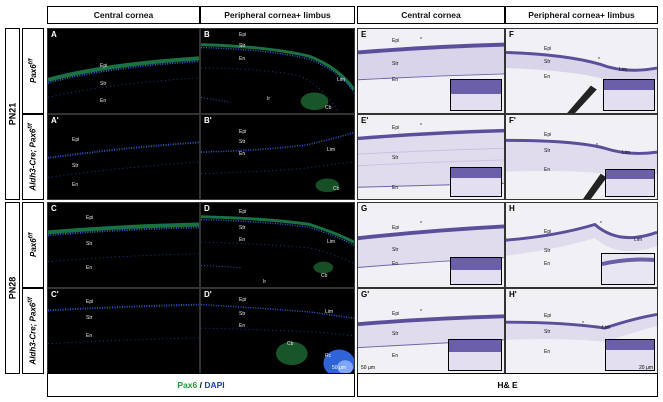 Image resolution: width=663 pixels, height=402 pixels. What do you see at coordinates (365, 294) in the screenshot?
I see `panel-label: G'` at bounding box center [365, 294].